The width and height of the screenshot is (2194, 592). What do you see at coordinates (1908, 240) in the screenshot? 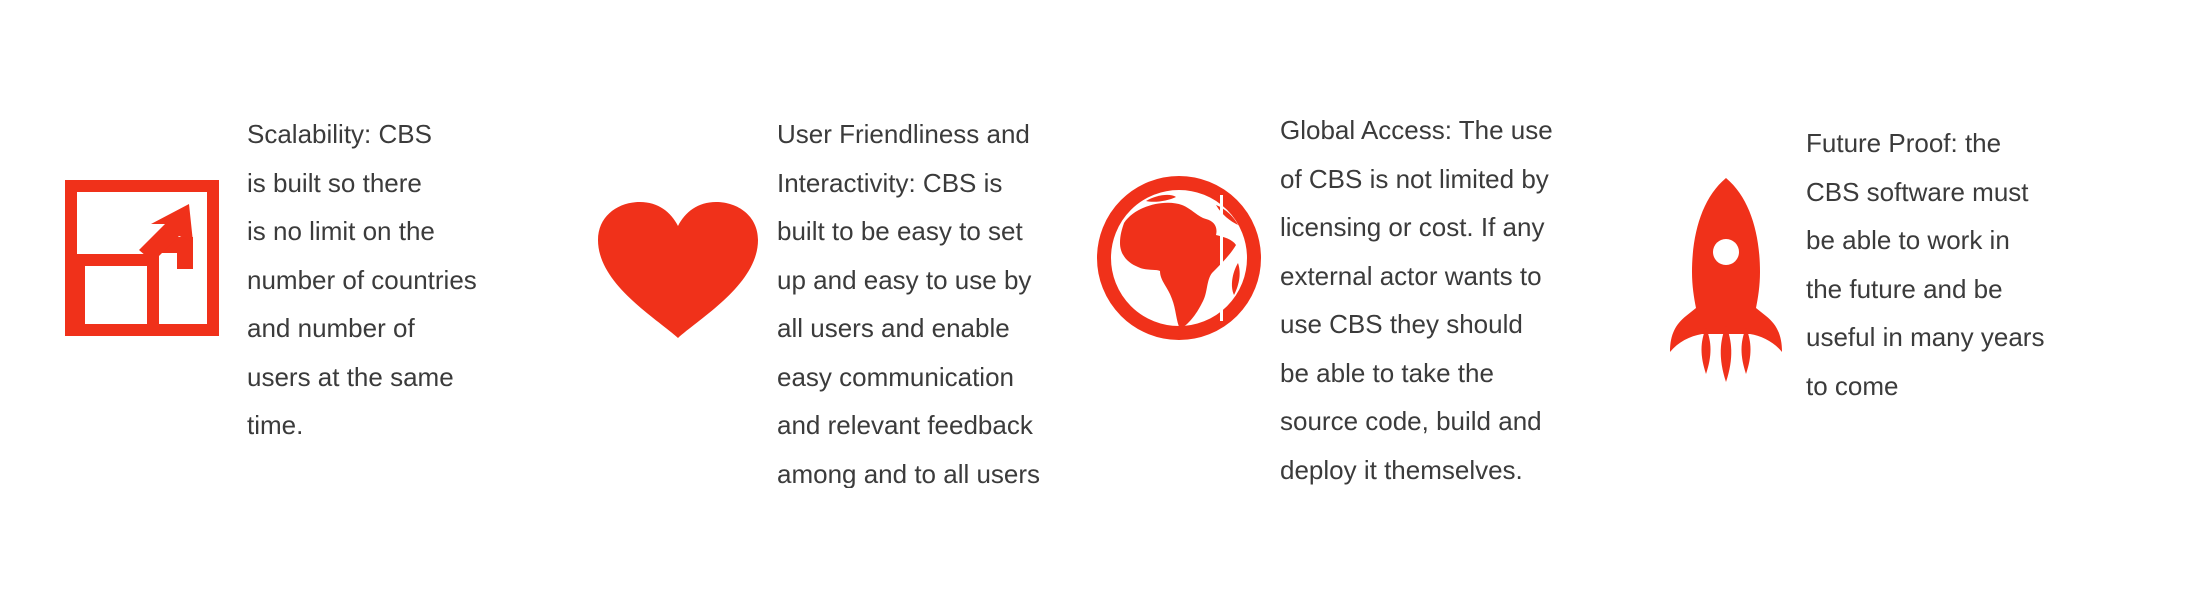
I see `text-line: be able to work in` at bounding box center [1908, 240].